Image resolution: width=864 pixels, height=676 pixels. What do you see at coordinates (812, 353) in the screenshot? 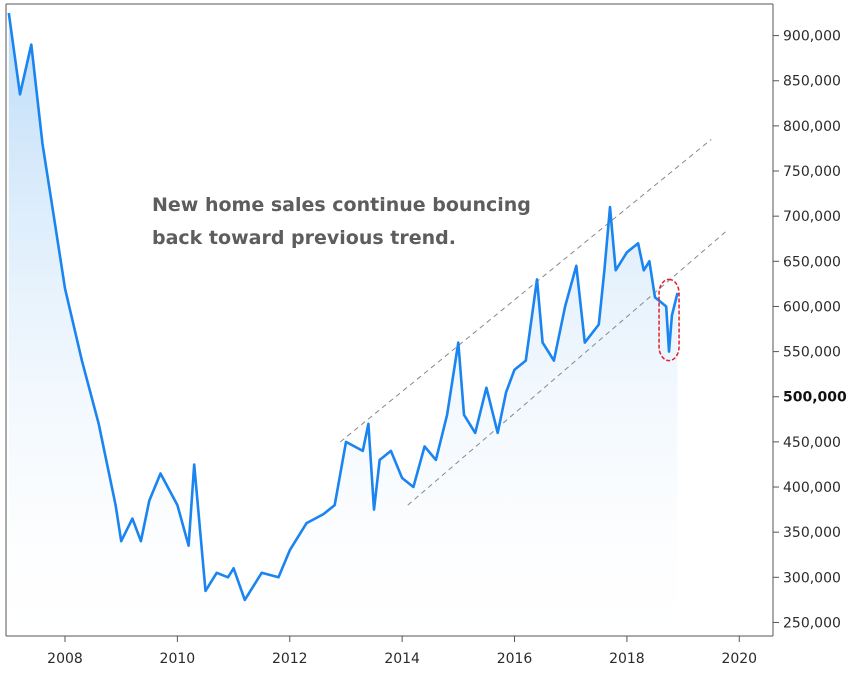
I see `y-tick-label: 550,000` at bounding box center [812, 353].